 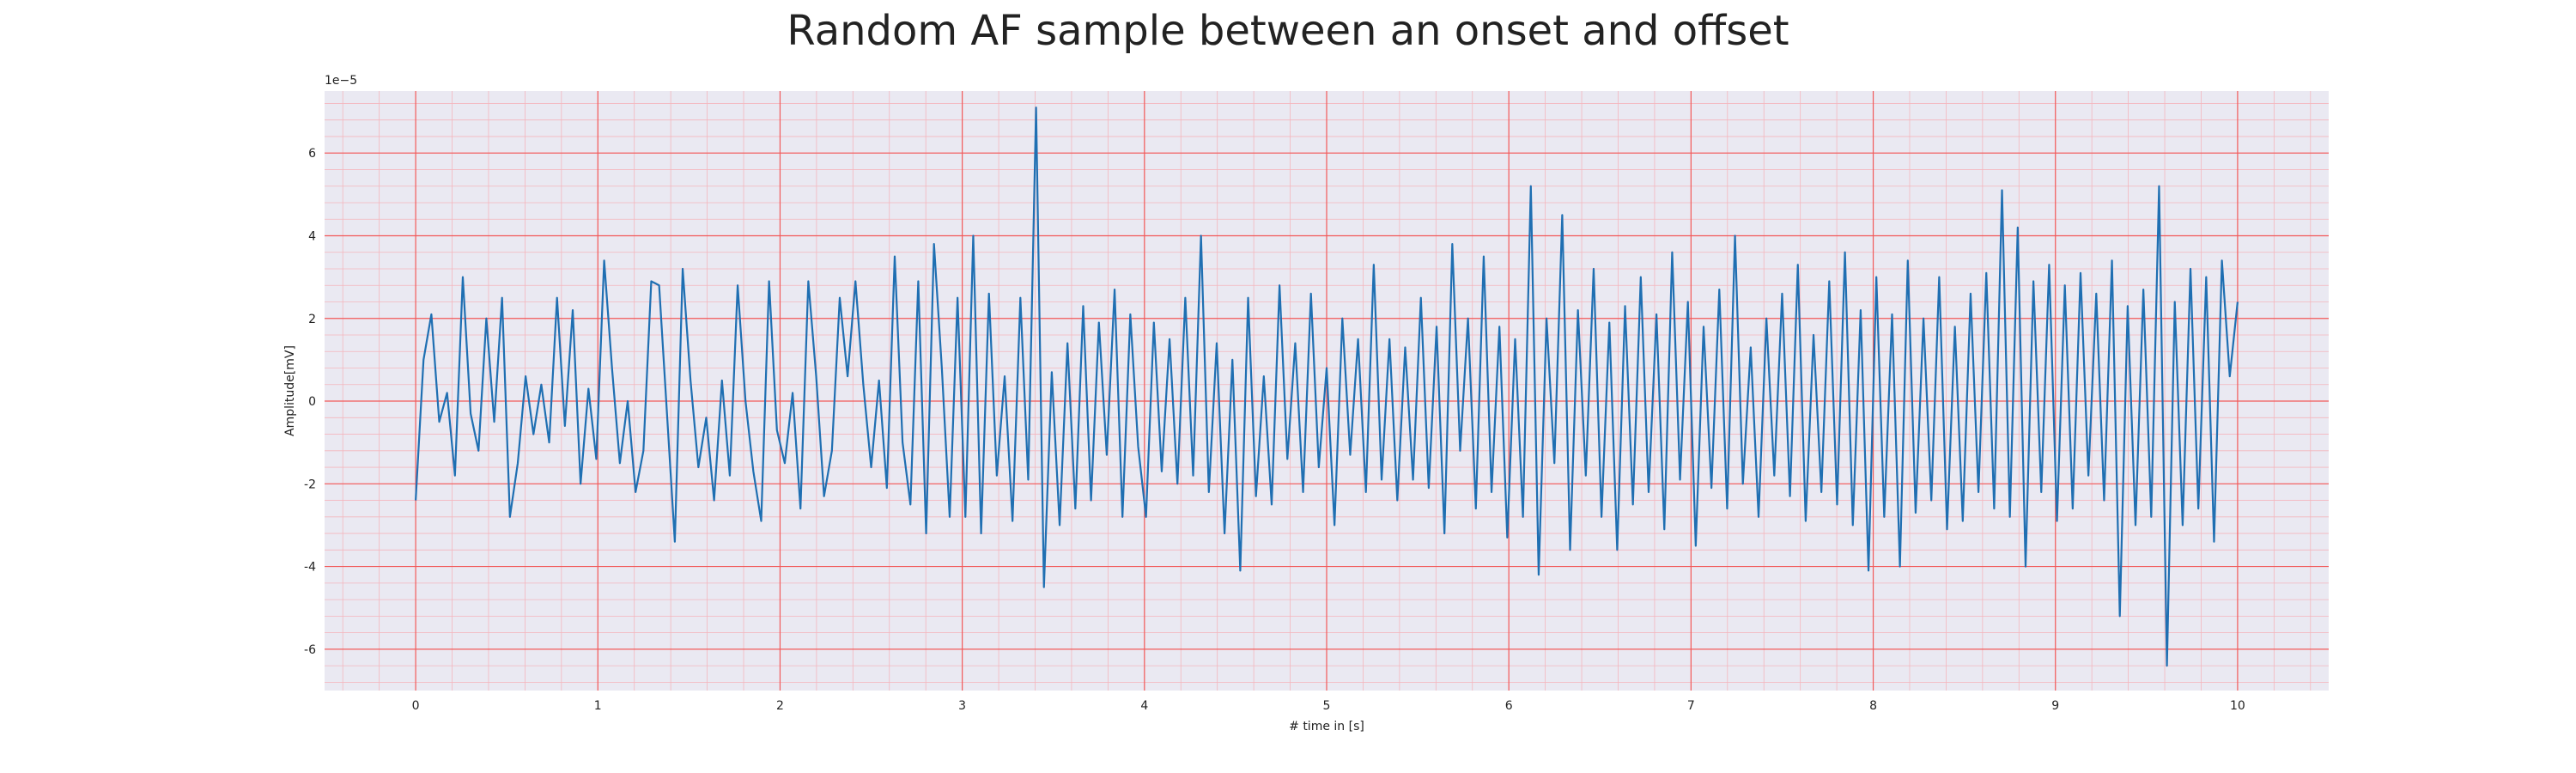 What do you see at coordinates (310, 650) in the screenshot?
I see `y-tick-label: -6` at bounding box center [310, 650].